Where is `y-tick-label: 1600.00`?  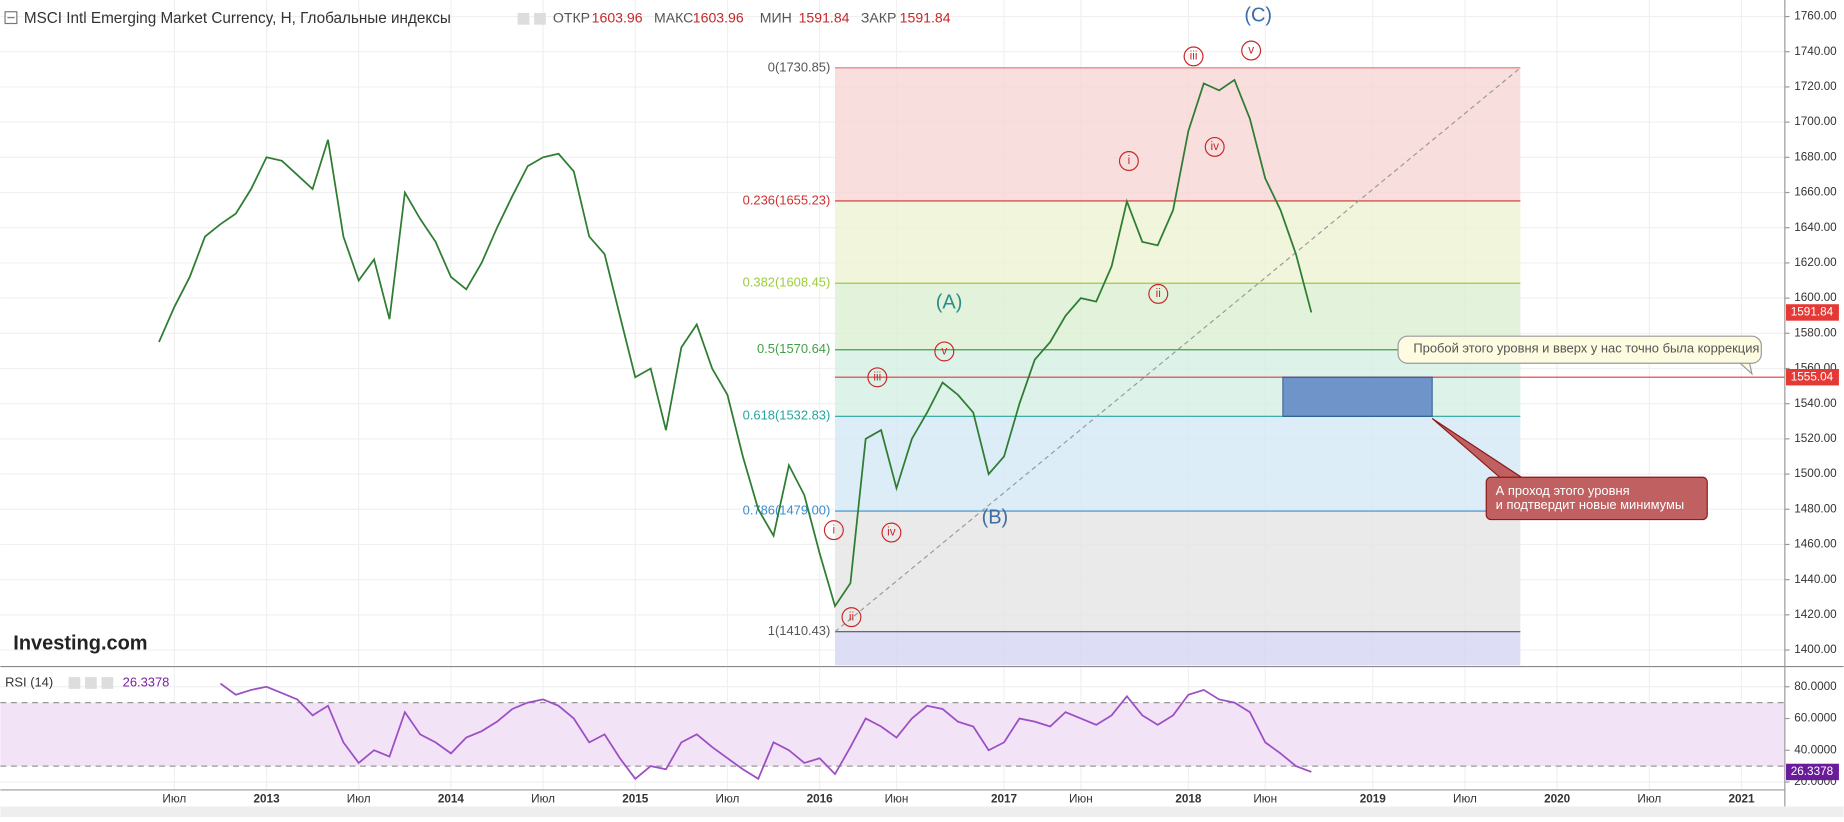
y-tick-label: 1600.00 is located at coordinates (1815, 297).